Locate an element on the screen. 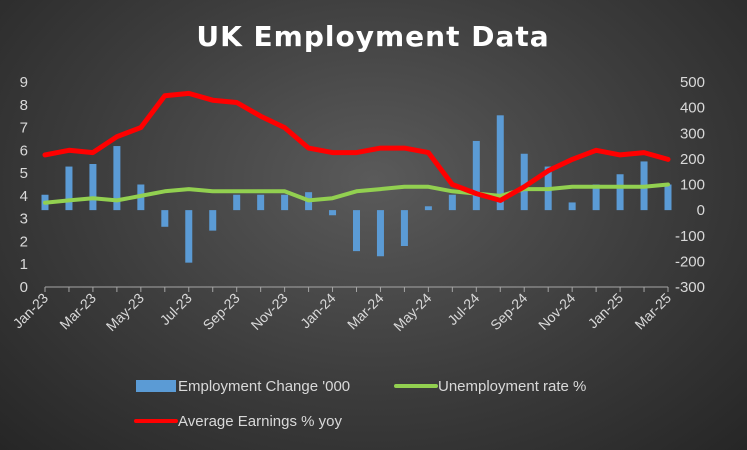 Image resolution: width=747 pixels, height=450 pixels. unemployment-rate-line is located at coordinates (356, 193).